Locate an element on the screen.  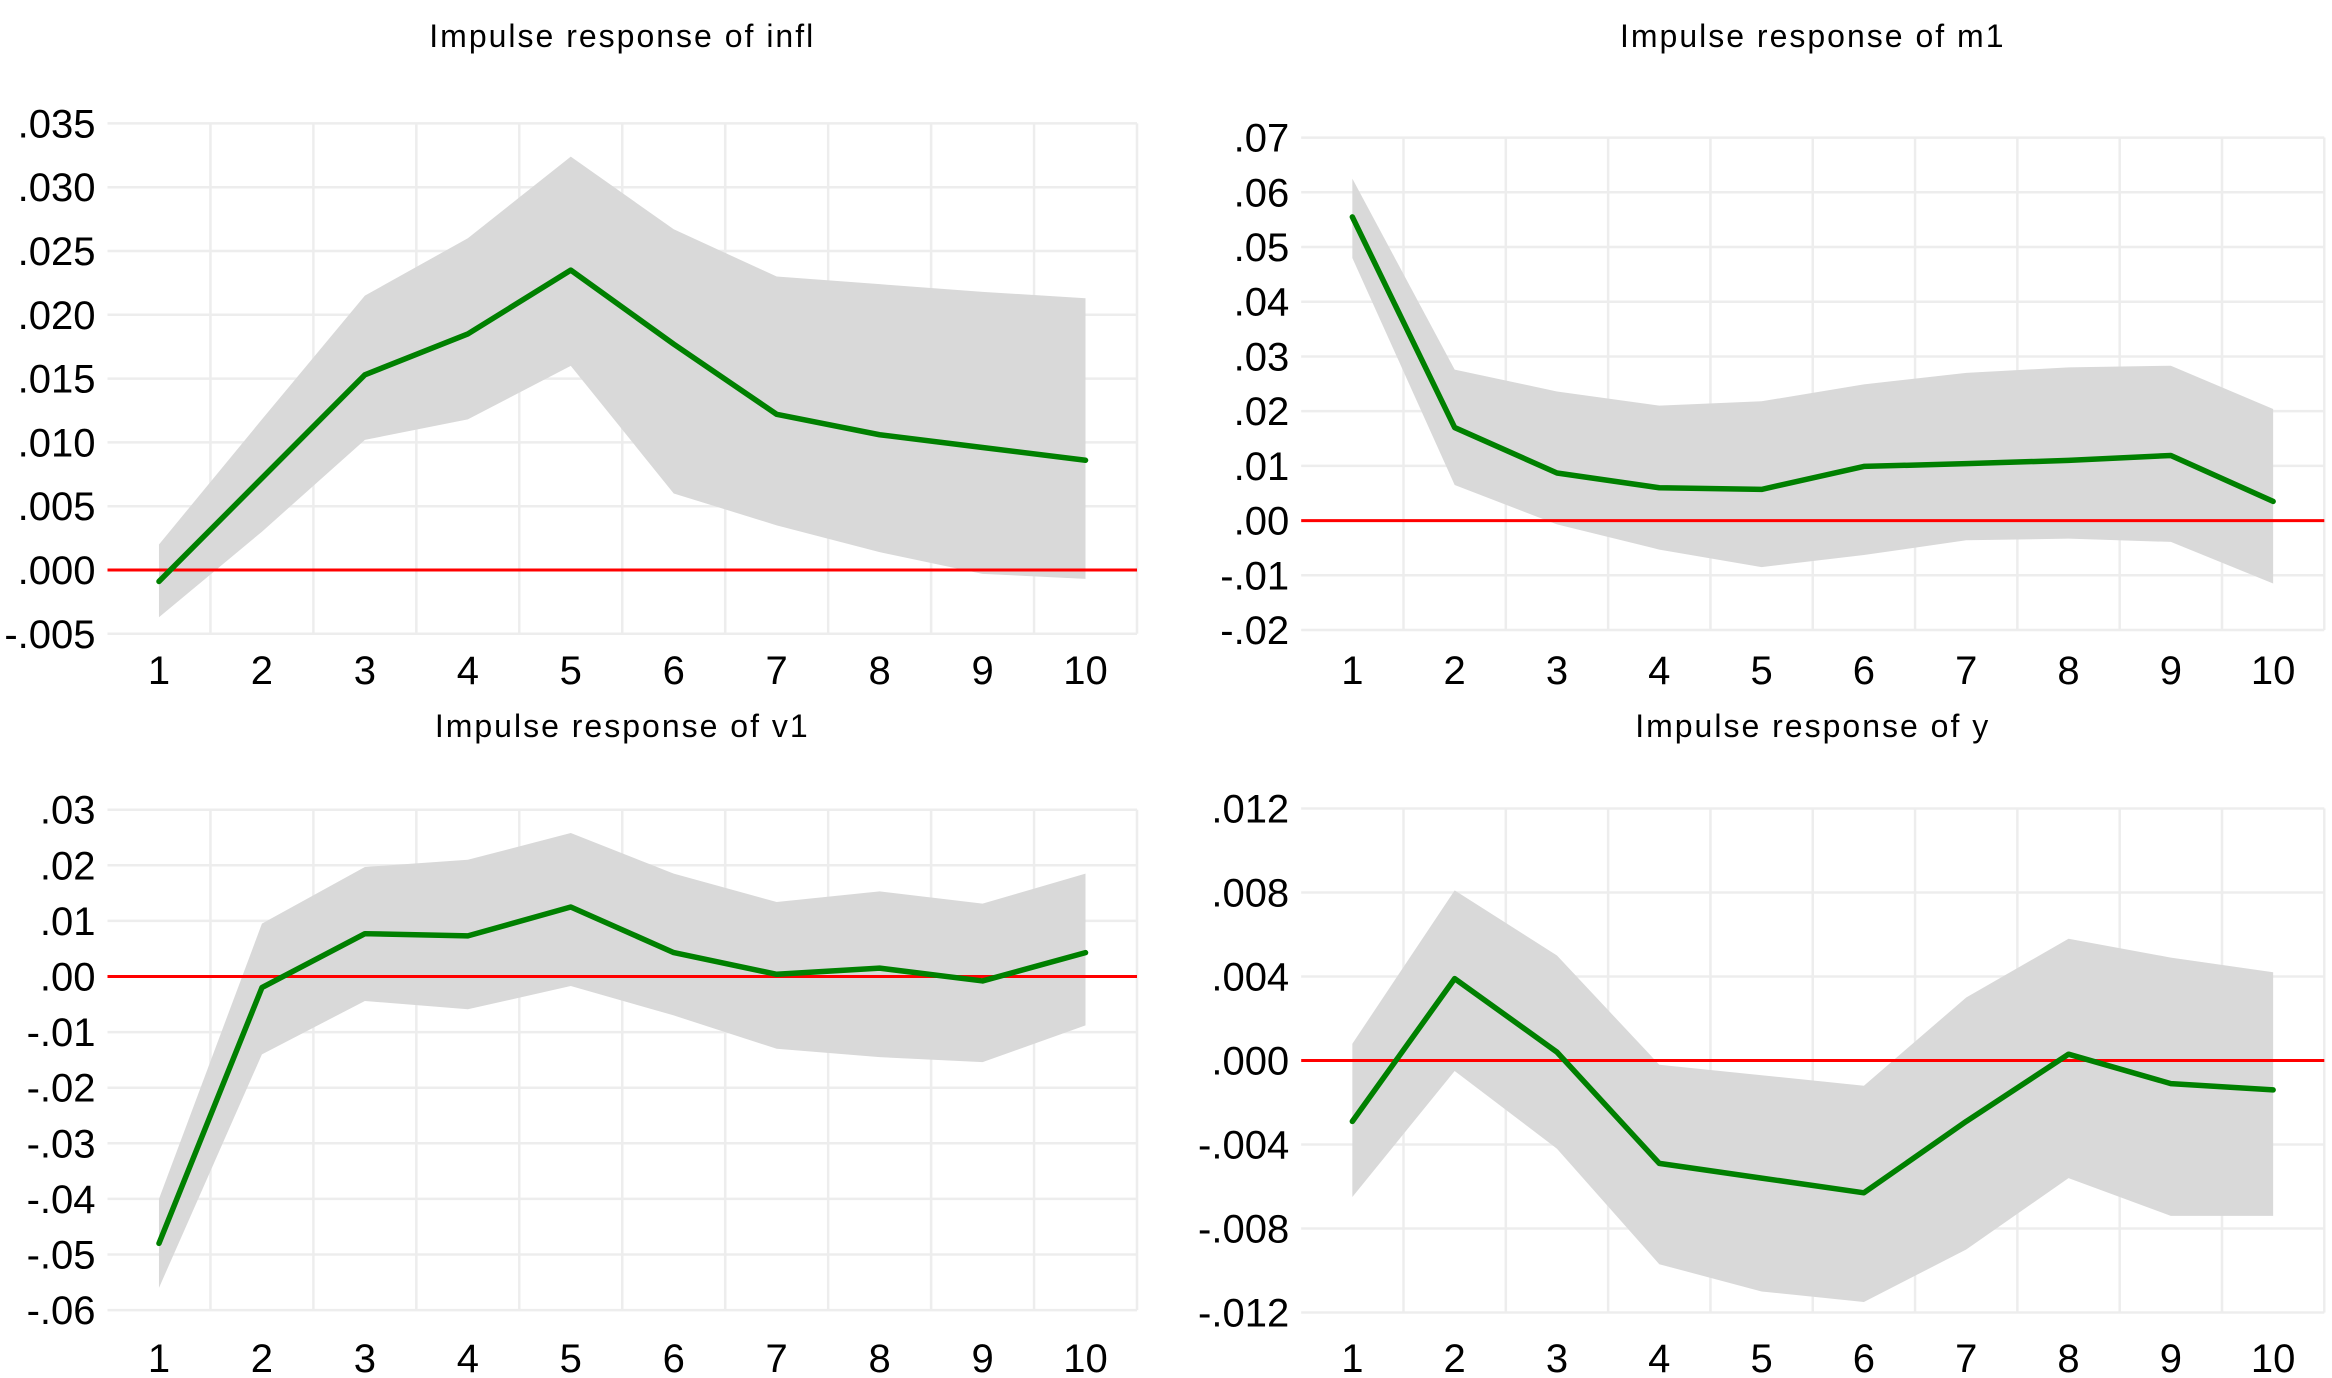
panel-title-y: Impulse response of y is located at coordinates (1813, 726).